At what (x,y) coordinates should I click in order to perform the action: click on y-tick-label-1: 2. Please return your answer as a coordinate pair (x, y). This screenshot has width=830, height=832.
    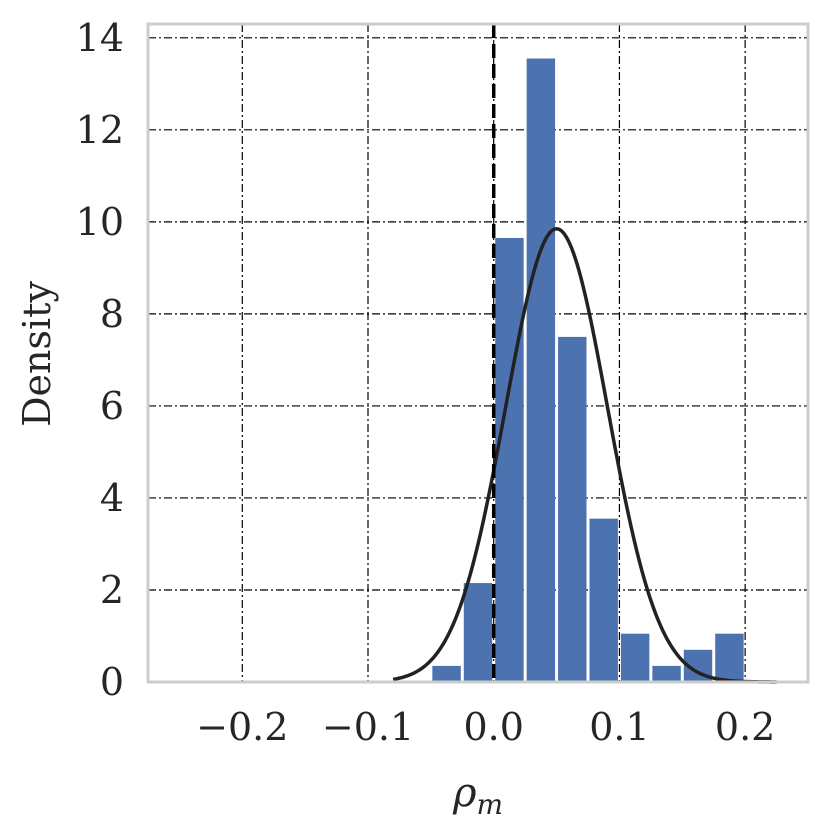
    Looking at the image, I should click on (112, 590).